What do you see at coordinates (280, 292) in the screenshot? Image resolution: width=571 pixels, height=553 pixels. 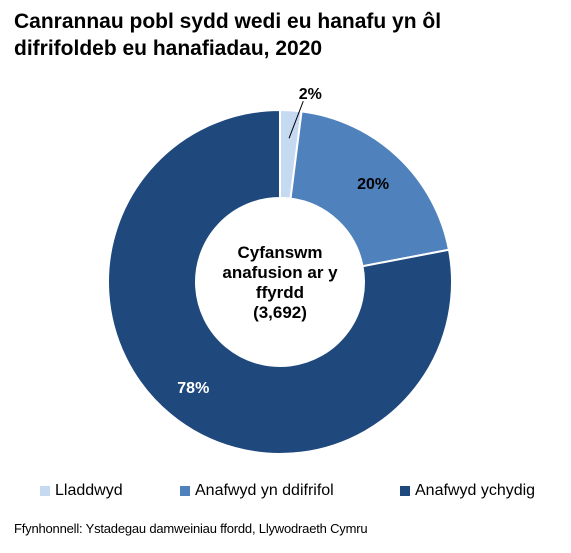 I see `center-label-line-3: ffyrdd` at bounding box center [280, 292].